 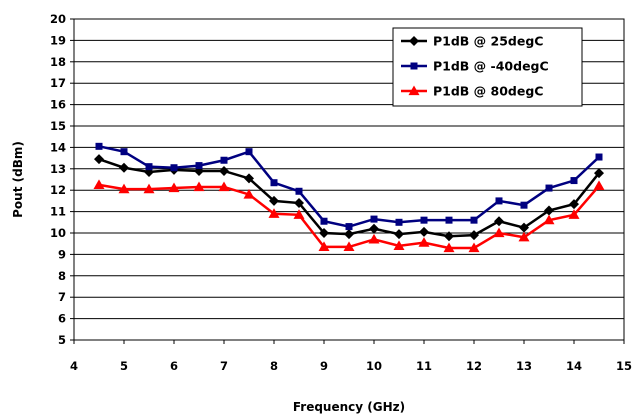 What do you see at coordinates (62, 297) in the screenshot?
I see `y-tick-label: 7` at bounding box center [62, 297].